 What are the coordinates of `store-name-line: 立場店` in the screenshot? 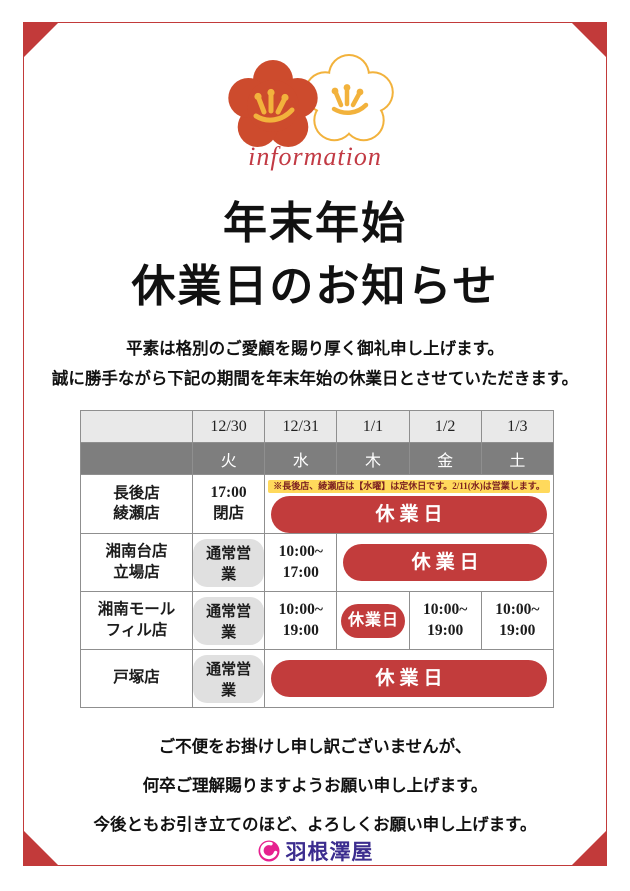 It's located at (136, 572).